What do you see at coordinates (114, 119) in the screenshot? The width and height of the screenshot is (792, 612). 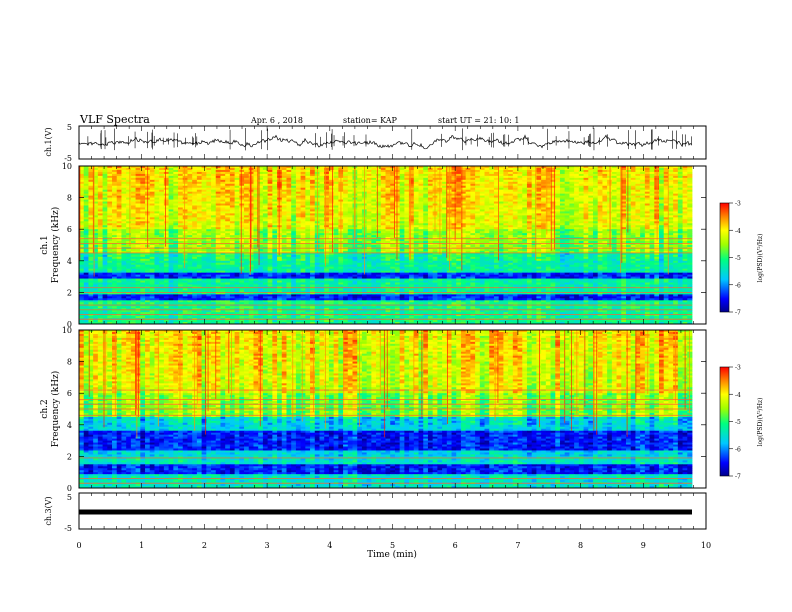 I see `figure-title: VLF Spectra` at bounding box center [114, 119].